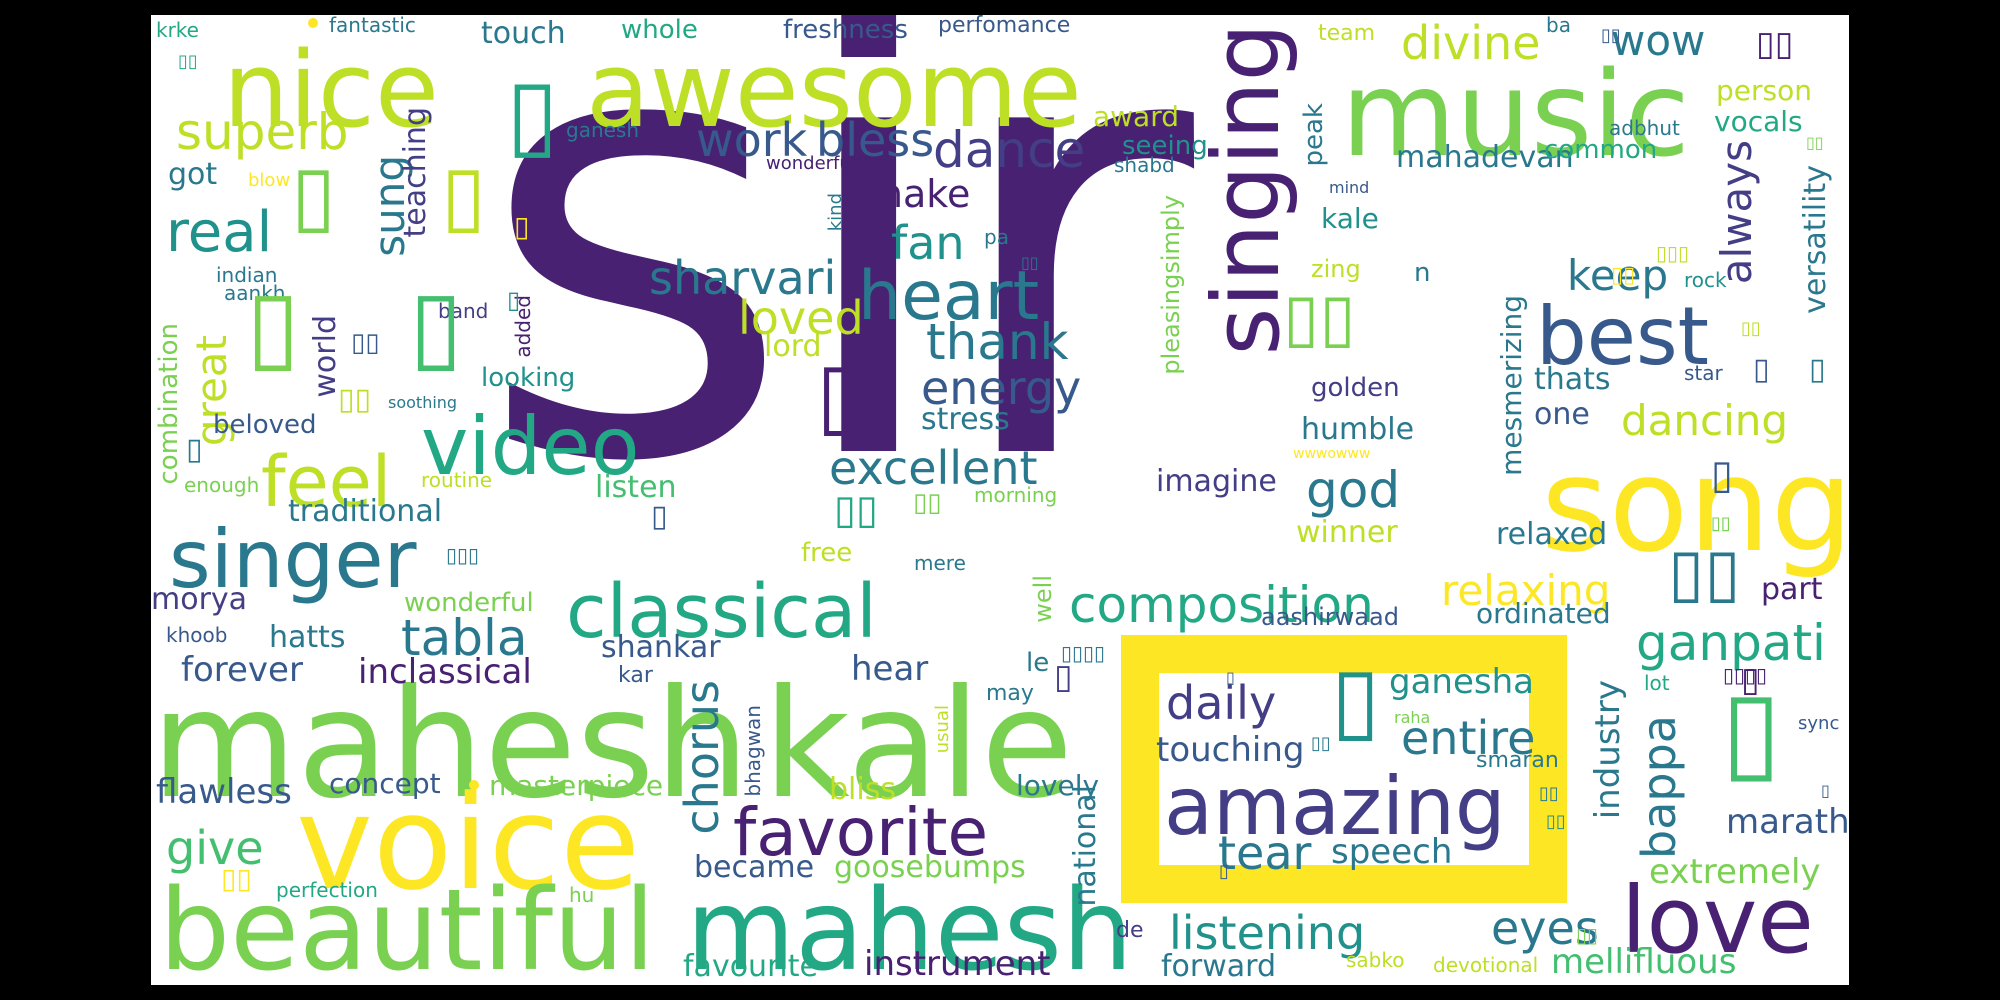 The width and height of the screenshot is (2000, 1000). I want to click on word-soothing: soothing, so click(423, 402).